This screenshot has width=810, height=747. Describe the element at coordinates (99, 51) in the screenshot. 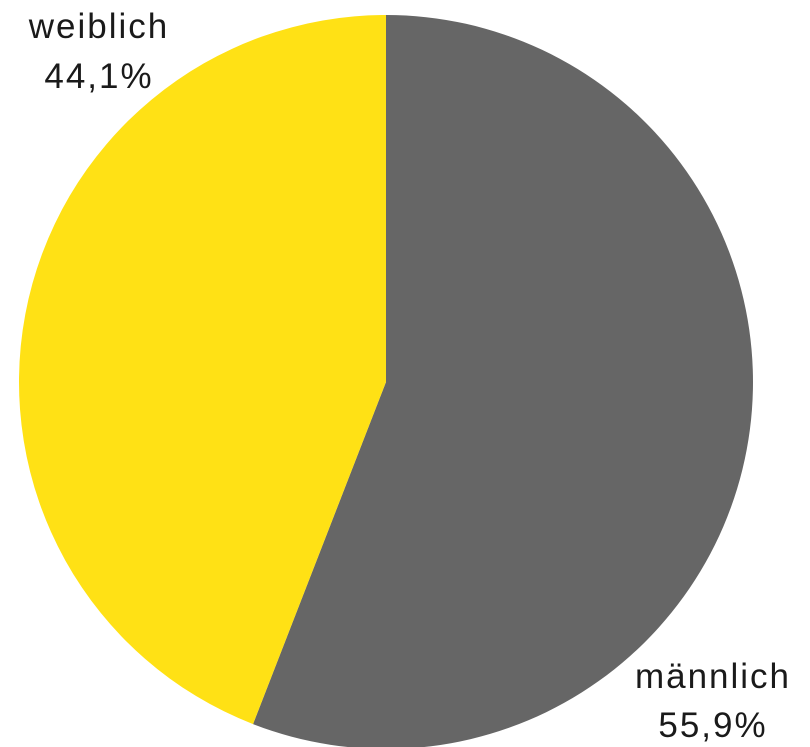

I see `slice-label-weiblich: weiblich 44,1%` at that location.